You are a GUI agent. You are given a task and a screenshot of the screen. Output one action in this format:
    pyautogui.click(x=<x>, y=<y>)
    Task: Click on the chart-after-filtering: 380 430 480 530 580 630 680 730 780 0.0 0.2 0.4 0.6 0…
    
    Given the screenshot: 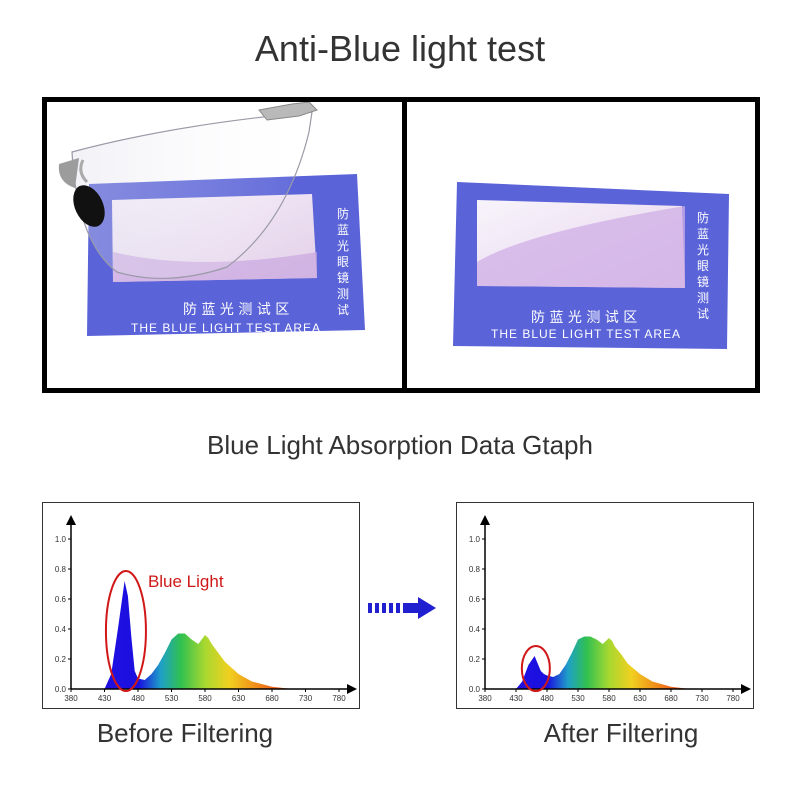 What is the action you would take?
    pyautogui.click(x=605, y=605)
    